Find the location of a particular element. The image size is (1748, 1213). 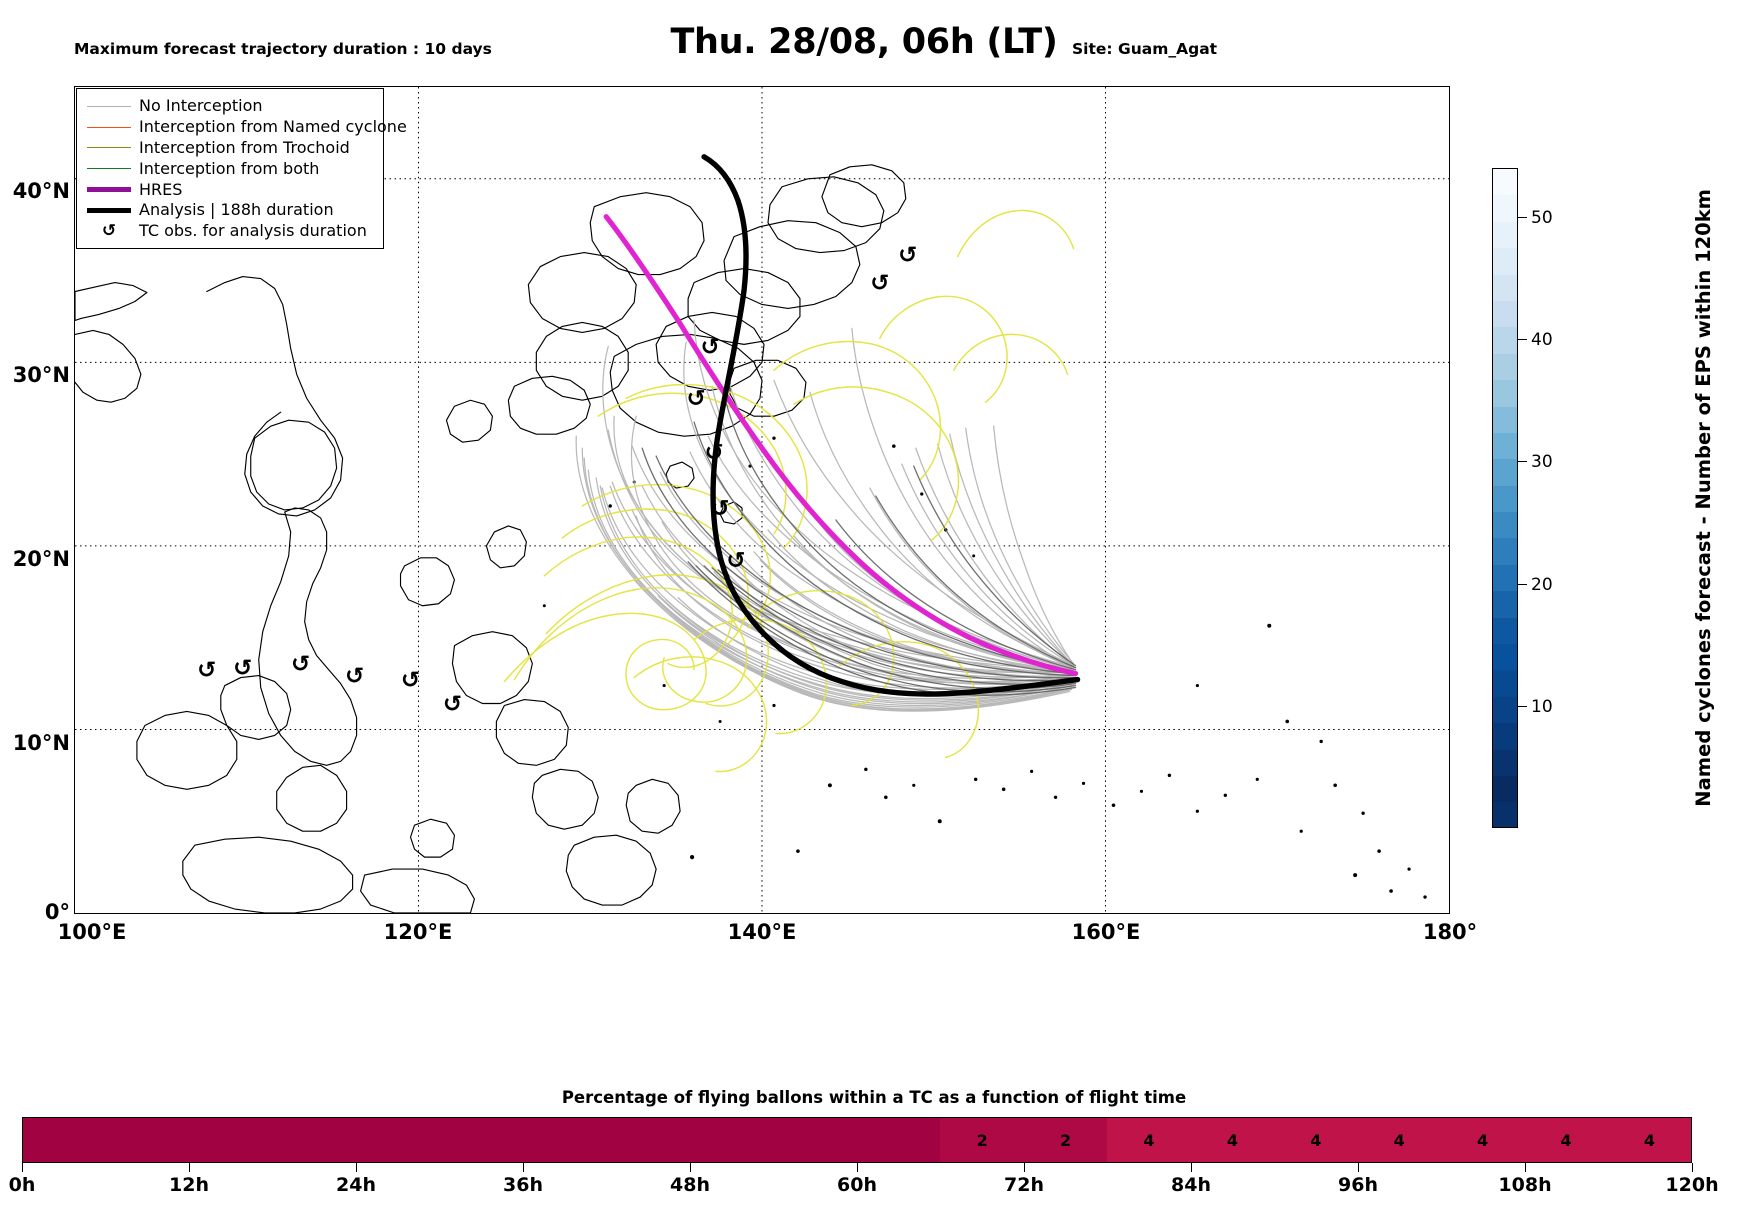

percentage-bar-tick-label: 60h is located at coordinates (857, 1185).